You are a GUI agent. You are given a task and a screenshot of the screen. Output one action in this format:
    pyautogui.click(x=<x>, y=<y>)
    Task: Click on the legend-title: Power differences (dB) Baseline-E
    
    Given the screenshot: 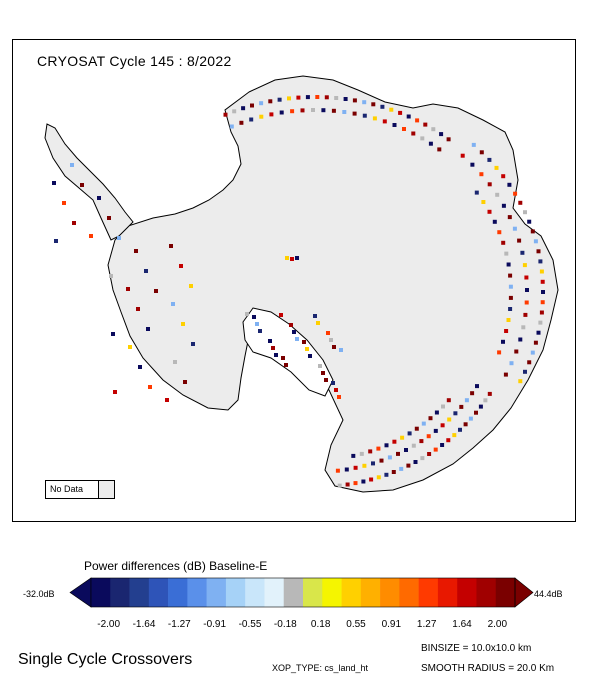 What is the action you would take?
    pyautogui.click(x=176, y=566)
    